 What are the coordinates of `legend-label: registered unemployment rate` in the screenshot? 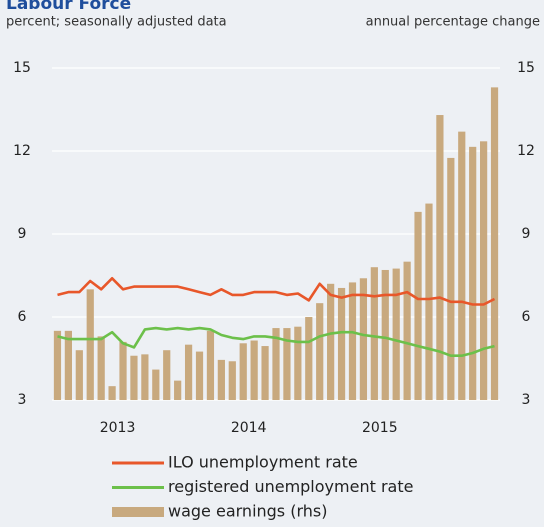 It's located at (290, 486).